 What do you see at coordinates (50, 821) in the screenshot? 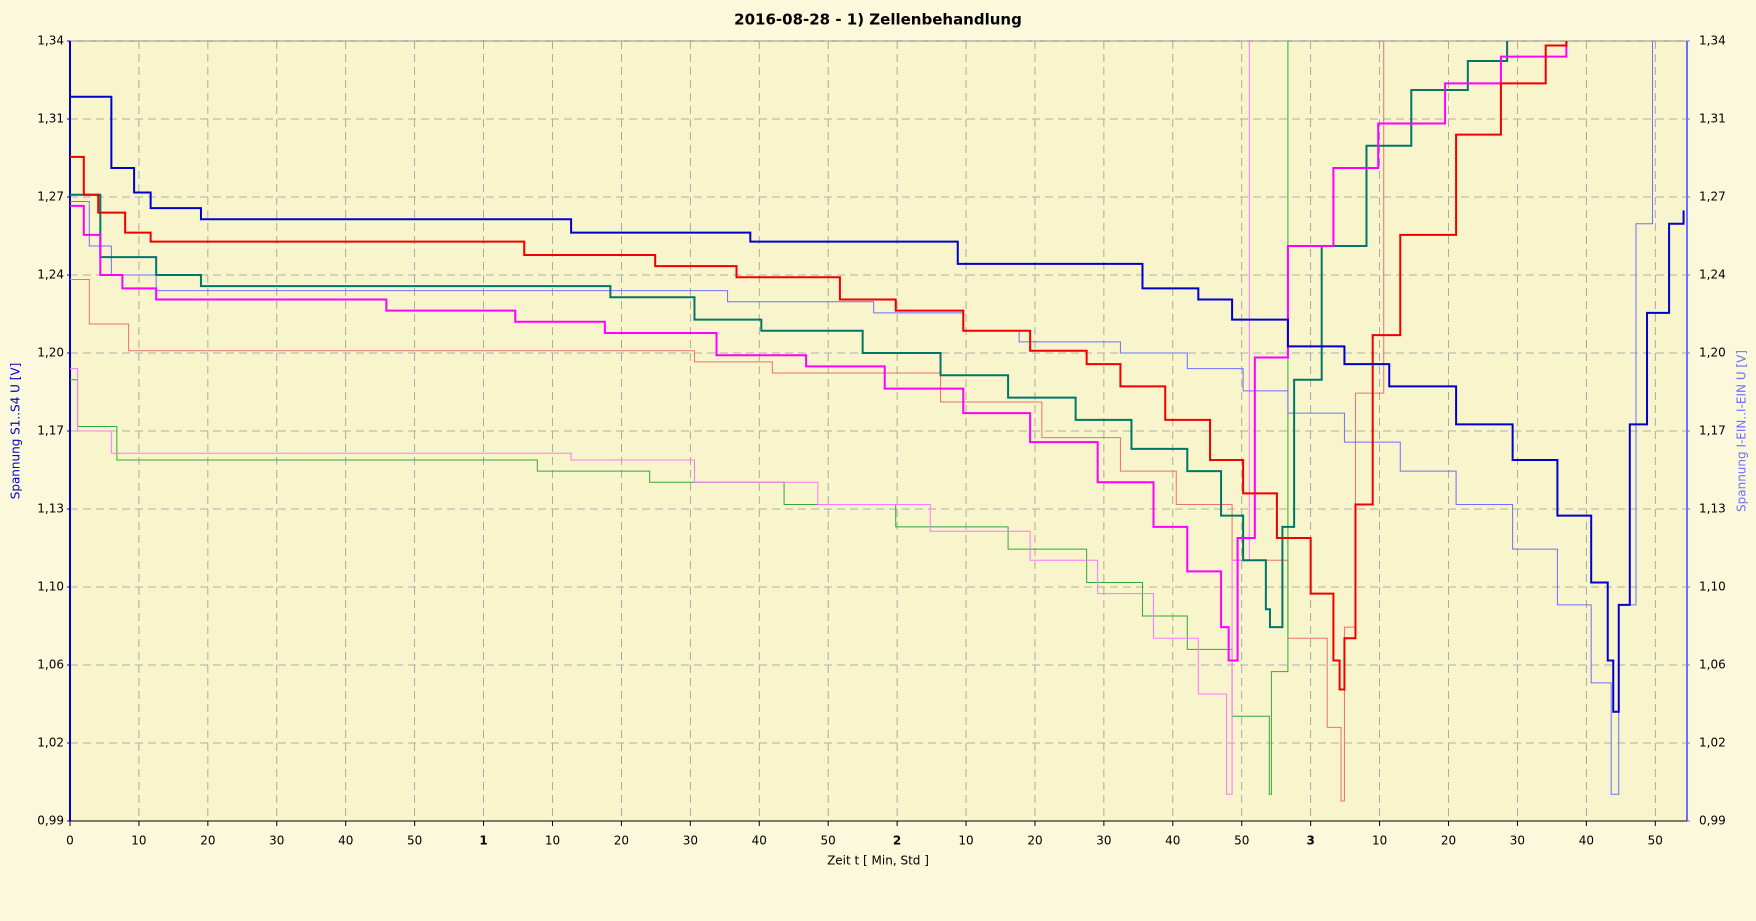
I see `y-tick-label: 0,99` at bounding box center [50, 821].